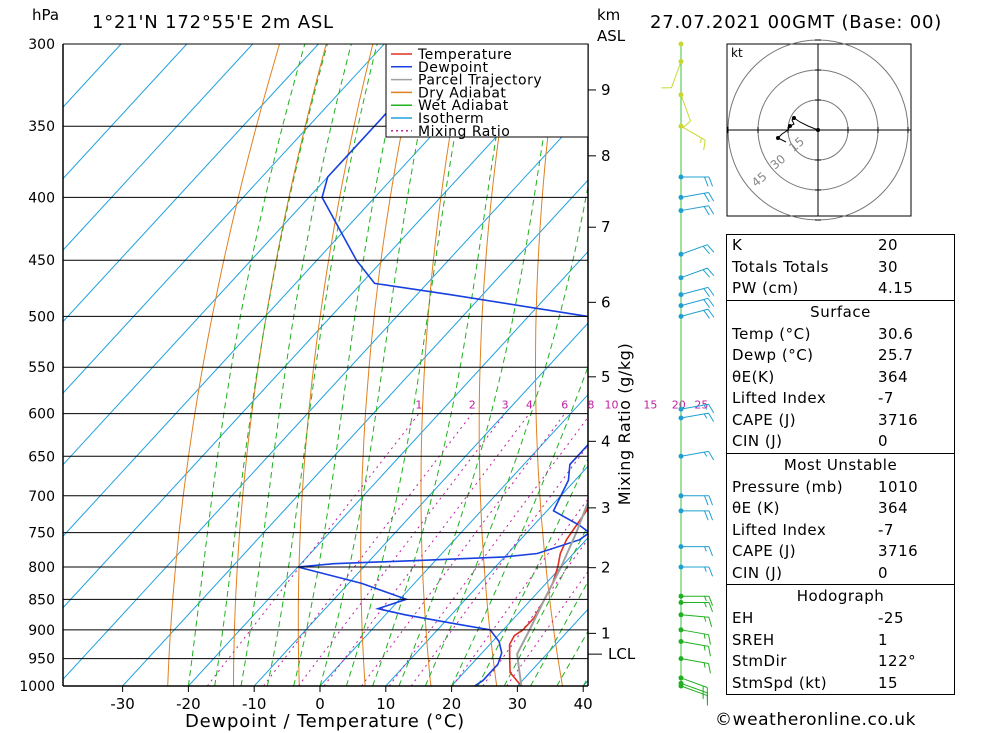  I want to click on mixing-ratio-label: 3, so click(505, 405).